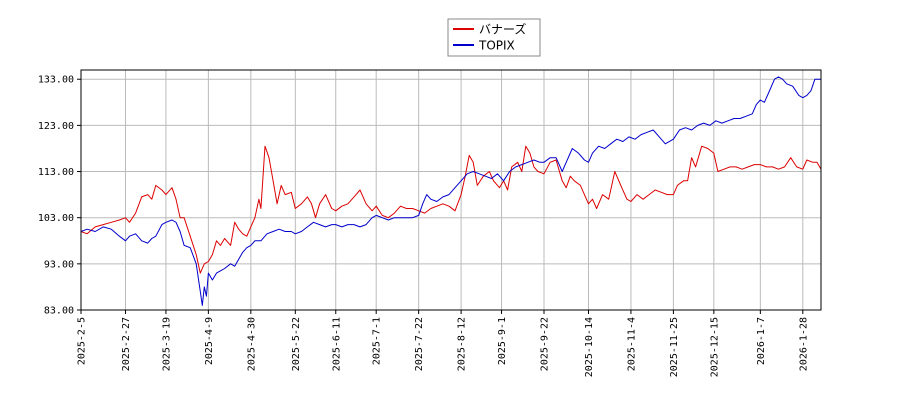  What do you see at coordinates (56, 80) in the screenshot?
I see `y-tick-label: 133.00` at bounding box center [56, 80].